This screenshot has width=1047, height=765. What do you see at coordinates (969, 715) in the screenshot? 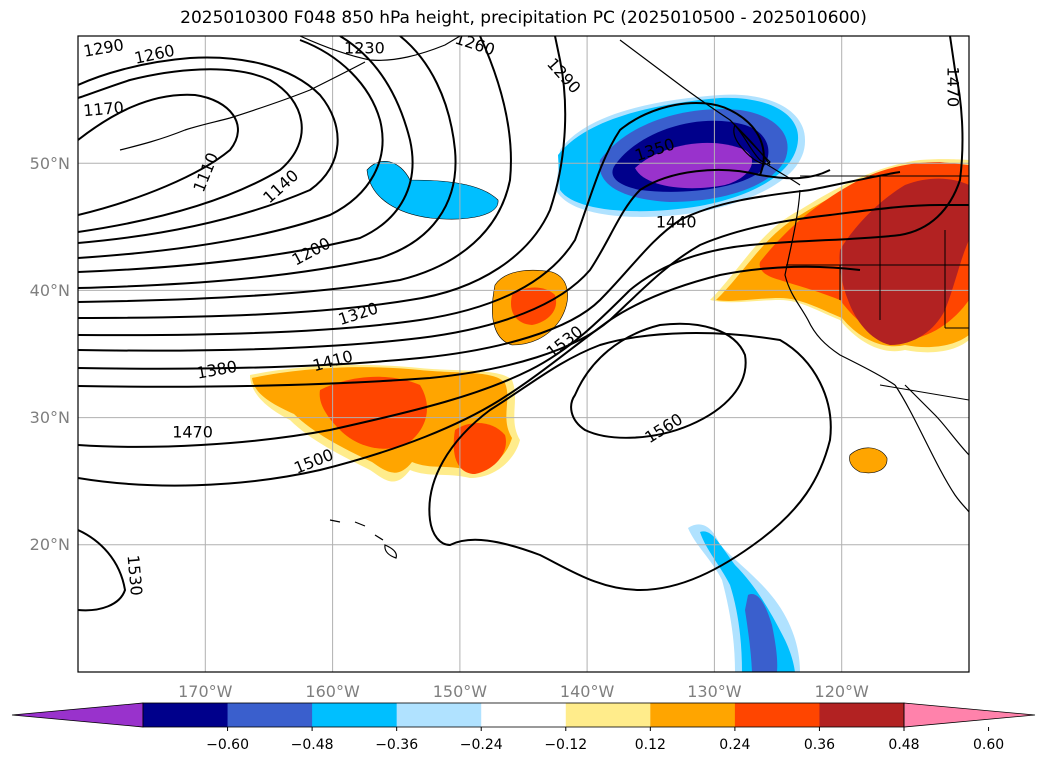
I see `colorbar-extend-high` at bounding box center [969, 715].